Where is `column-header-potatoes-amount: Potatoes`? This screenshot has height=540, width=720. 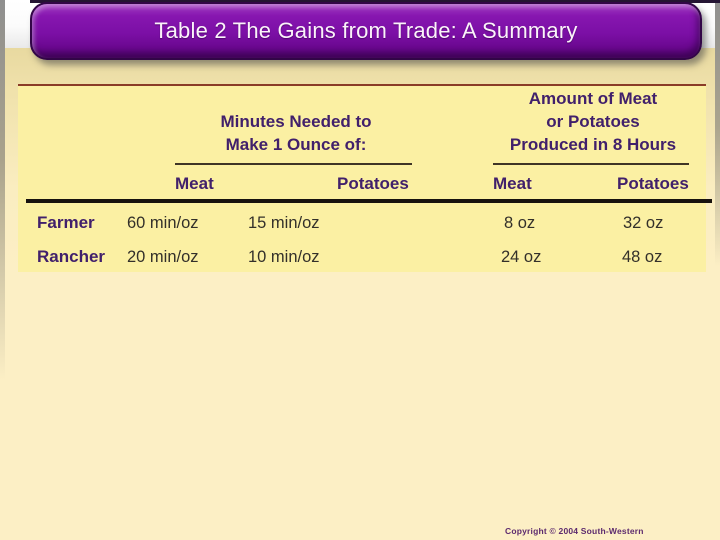 column-header-potatoes-amount: Potatoes is located at coordinates (653, 183).